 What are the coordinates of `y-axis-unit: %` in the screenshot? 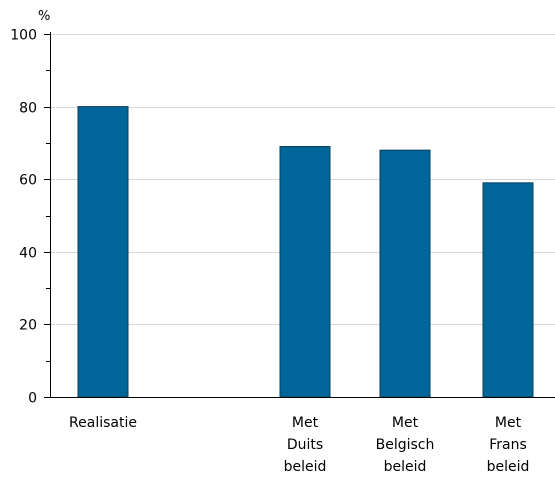 It's located at (44, 16).